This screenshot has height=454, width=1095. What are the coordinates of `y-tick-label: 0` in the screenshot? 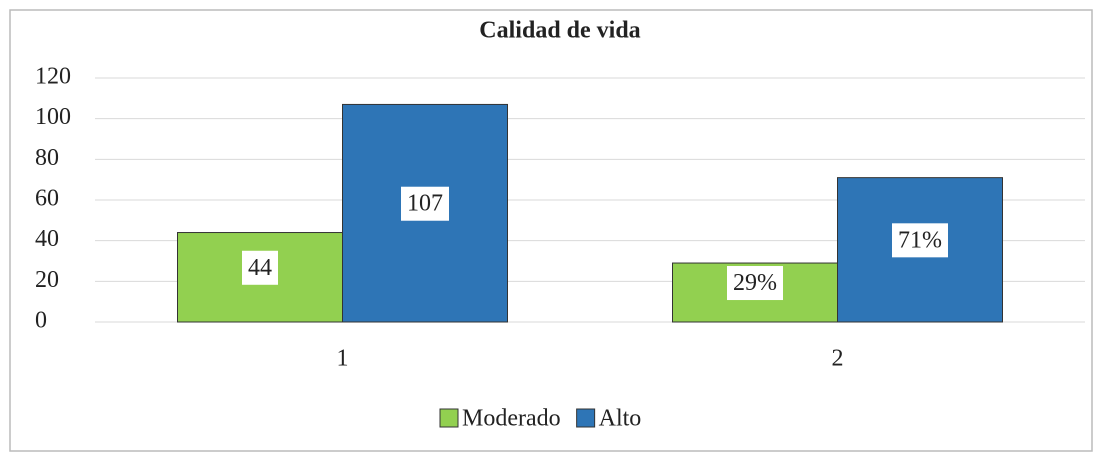 It's located at (41, 321).